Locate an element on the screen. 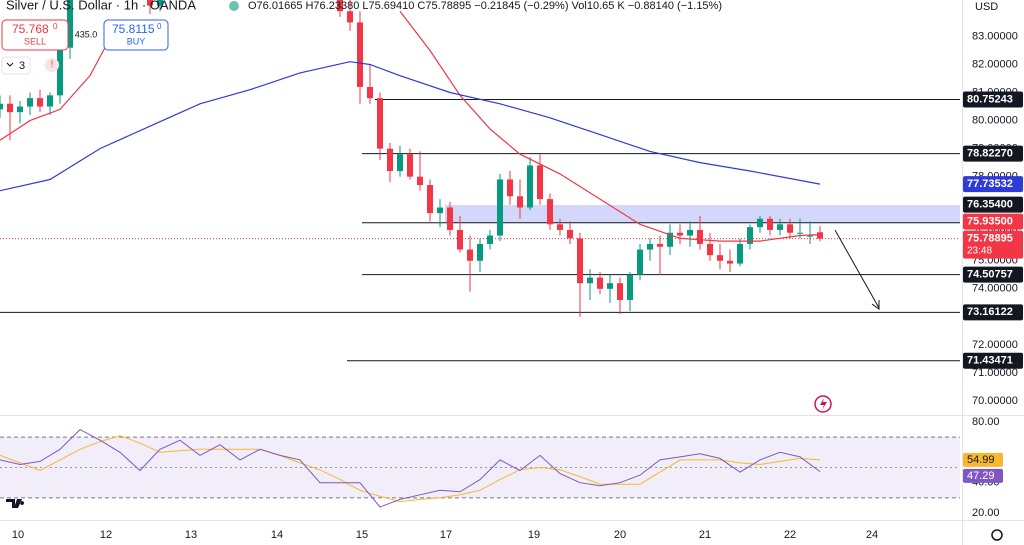 The image size is (1024, 545). rsi-pane is located at coordinates (480, 468).